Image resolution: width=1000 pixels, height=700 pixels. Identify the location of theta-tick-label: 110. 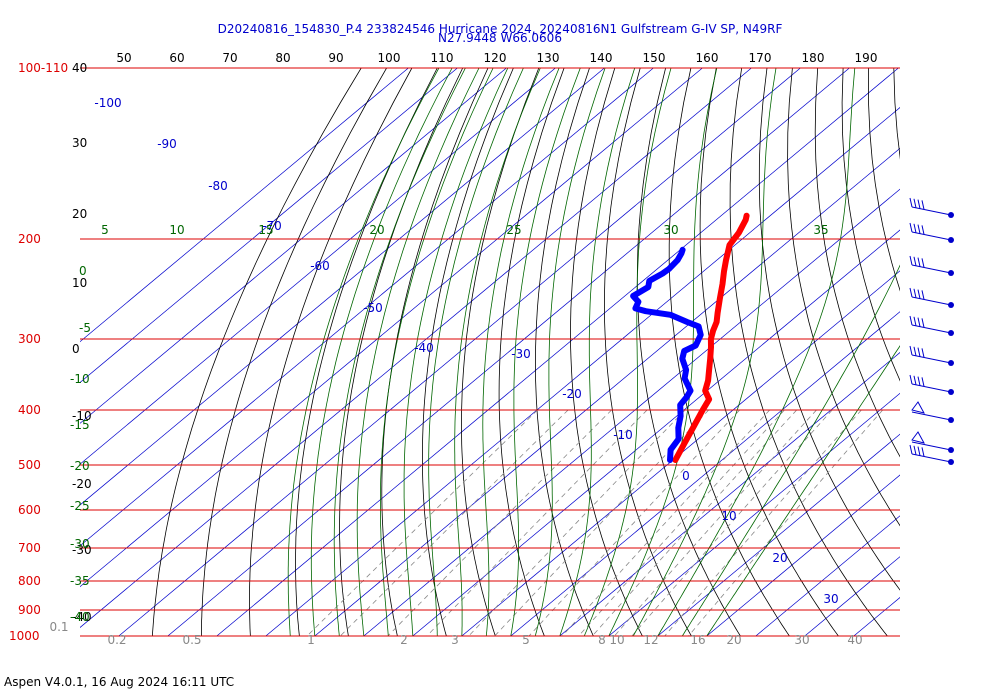
(442, 58).